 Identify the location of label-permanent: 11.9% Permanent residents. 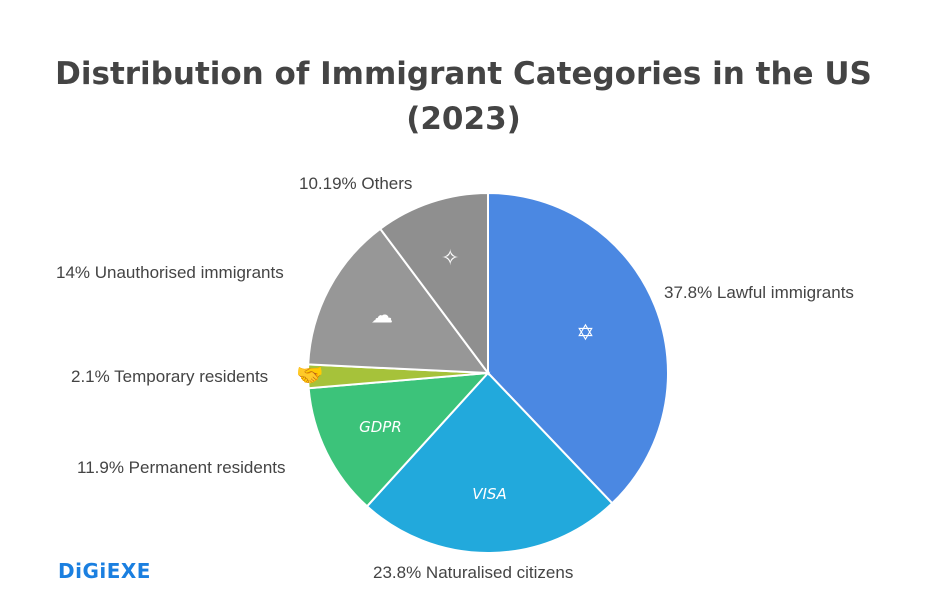
(181, 467).